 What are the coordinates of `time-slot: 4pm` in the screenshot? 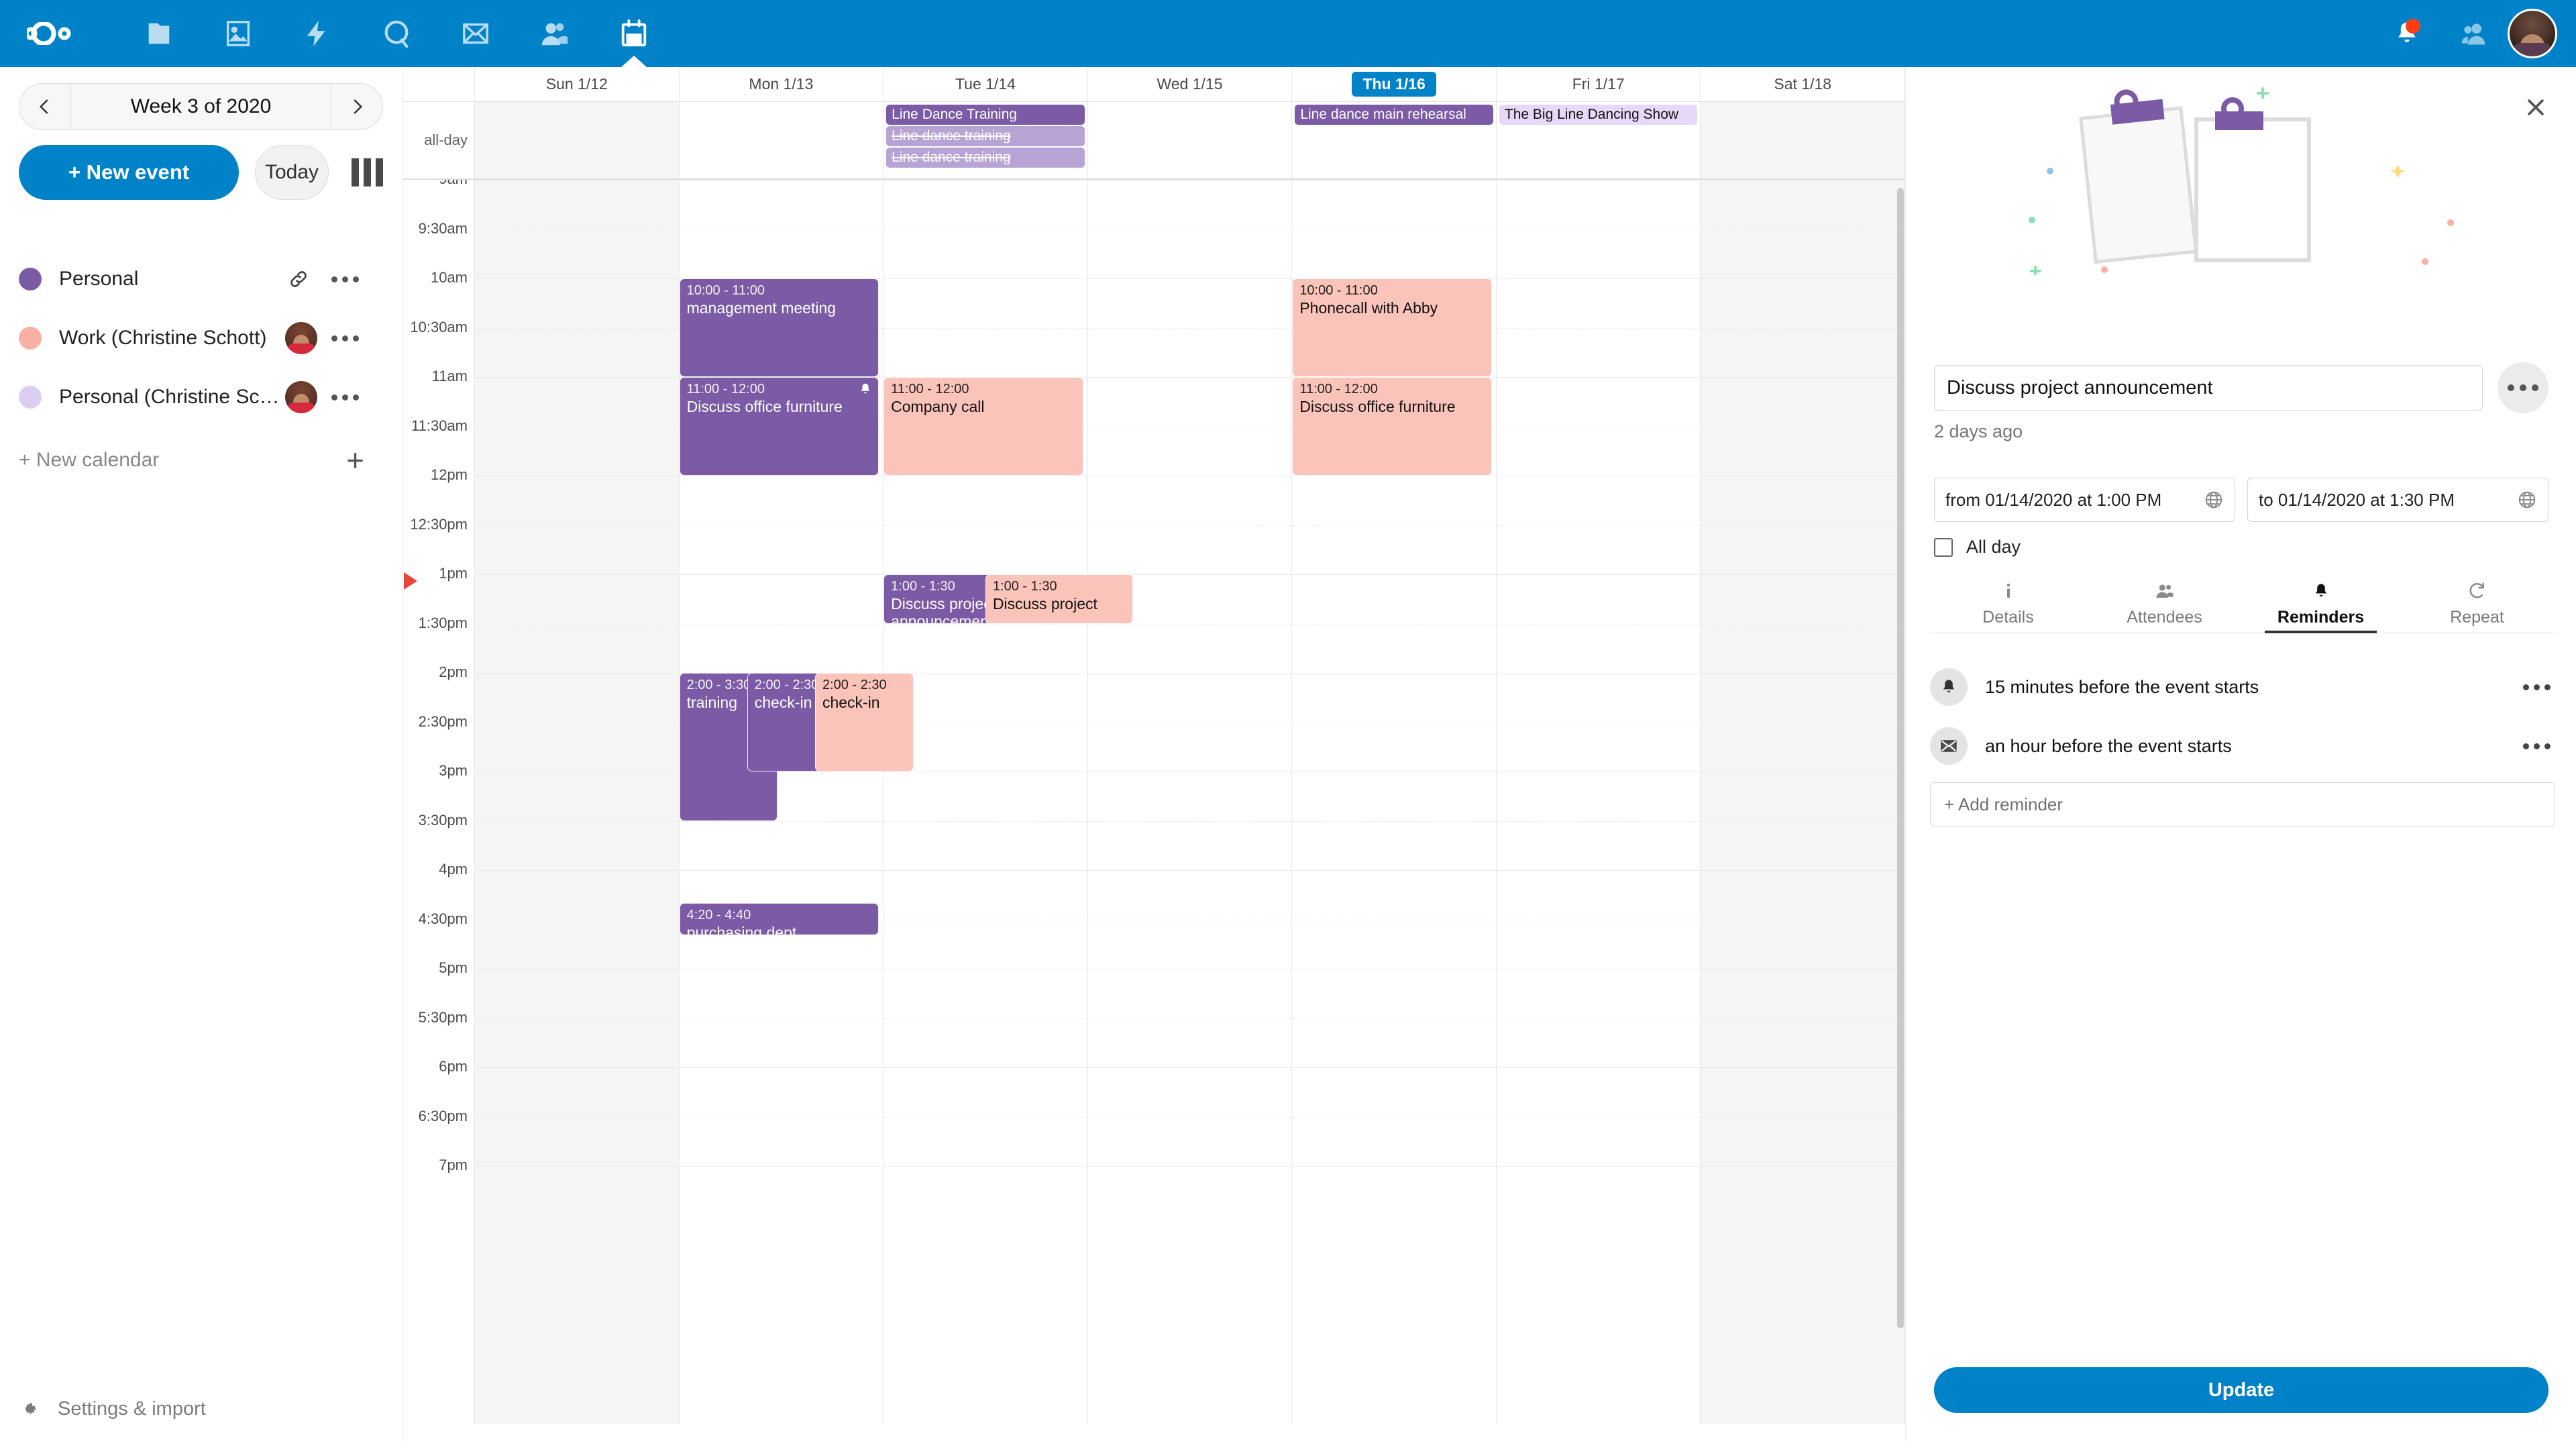 It's located at (438, 890).